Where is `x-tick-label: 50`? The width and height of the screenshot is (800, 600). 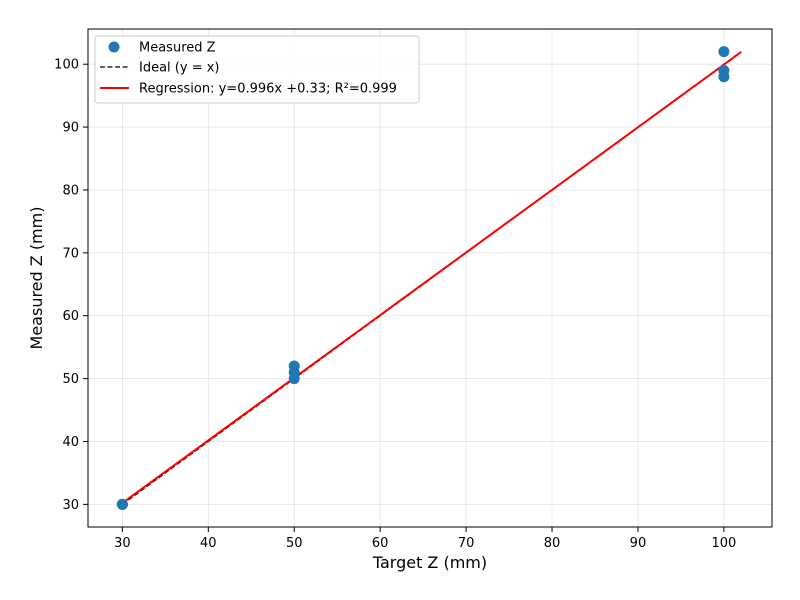 x-tick-label: 50 is located at coordinates (294, 543).